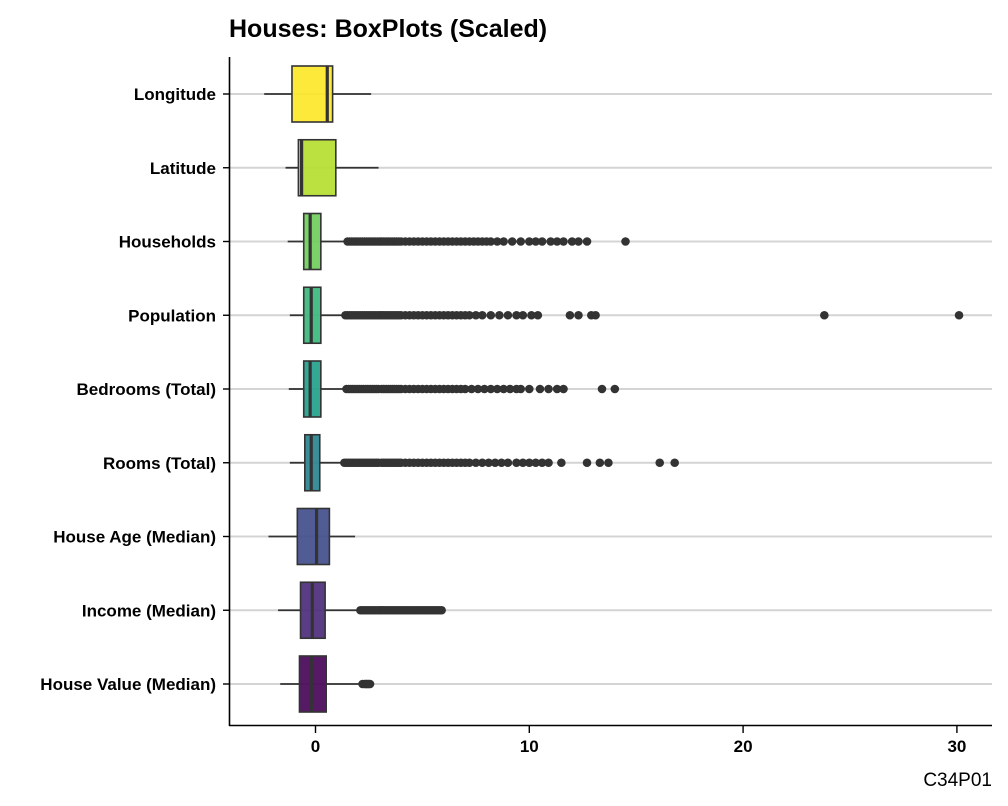  Describe the element at coordinates (956, 746) in the screenshot. I see `x-tick-label-30: 30` at that location.